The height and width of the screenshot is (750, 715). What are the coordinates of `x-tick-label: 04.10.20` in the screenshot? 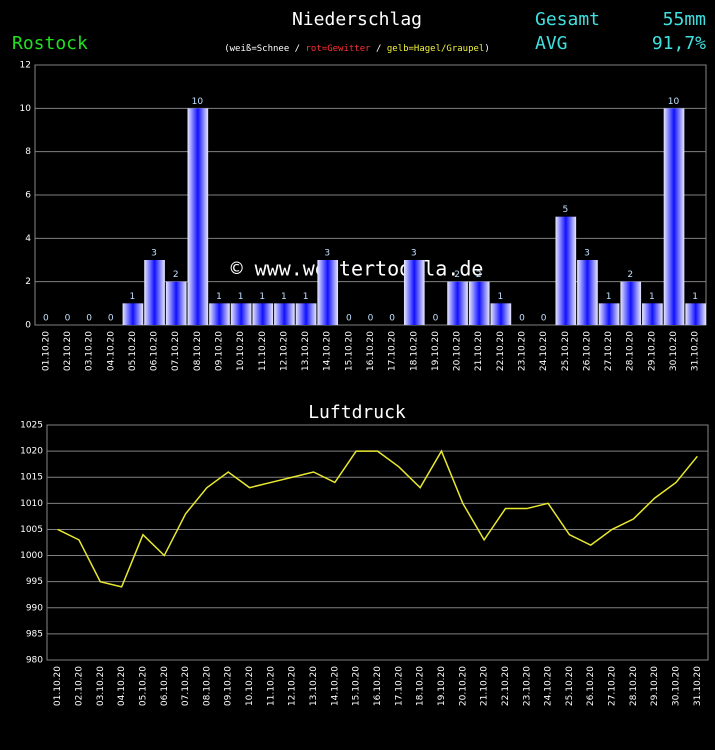 It's located at (111, 351).